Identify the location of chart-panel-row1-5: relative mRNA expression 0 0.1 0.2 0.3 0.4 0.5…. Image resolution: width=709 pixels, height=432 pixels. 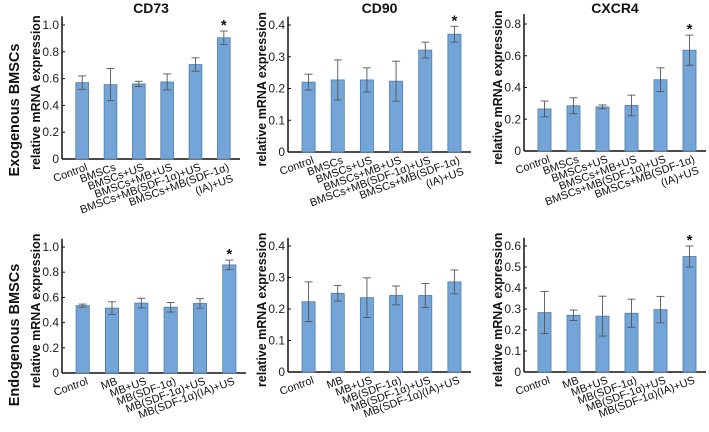
(598, 326).